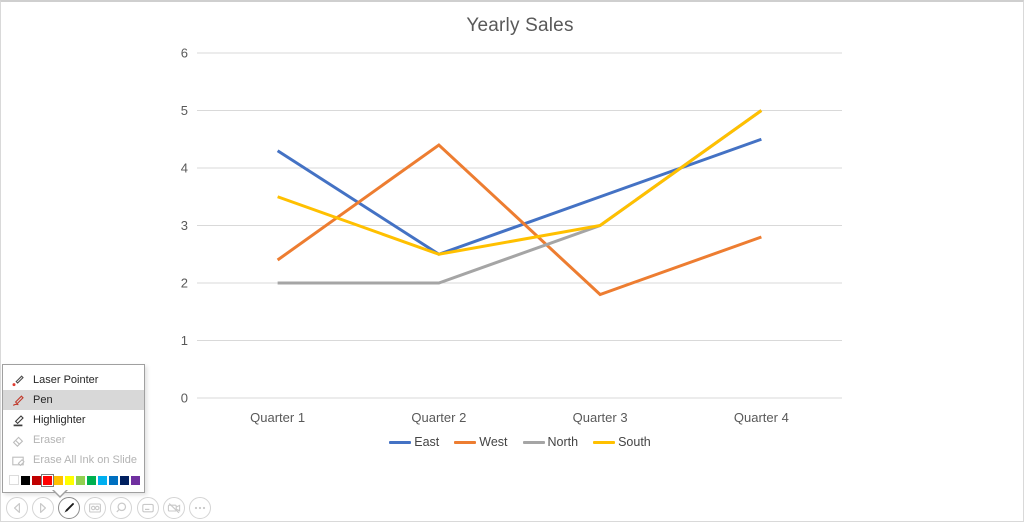 The width and height of the screenshot is (1024, 522). I want to click on highlighter-icon, so click(18, 421).